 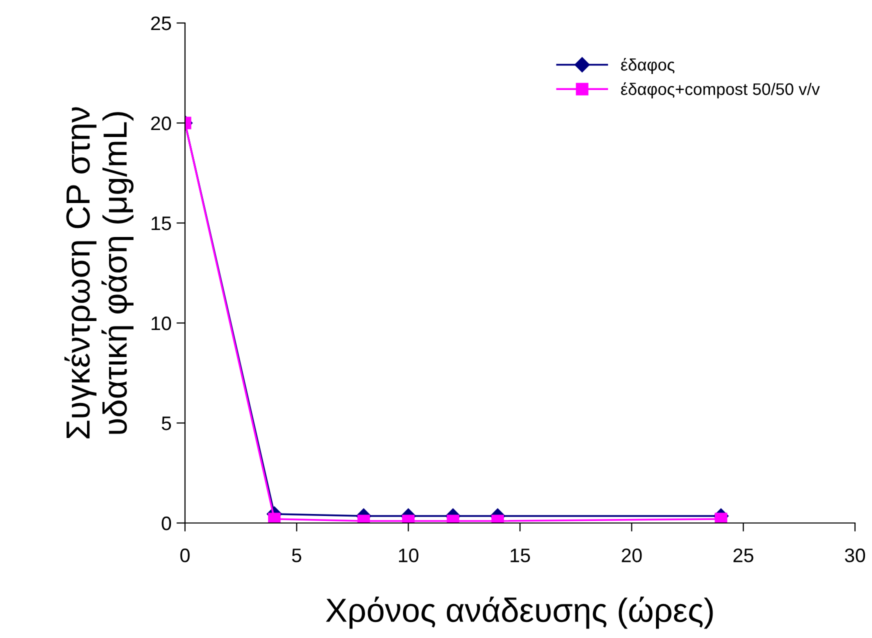 What do you see at coordinates (167, 523) in the screenshot?
I see `y-tick-label: 0` at bounding box center [167, 523].